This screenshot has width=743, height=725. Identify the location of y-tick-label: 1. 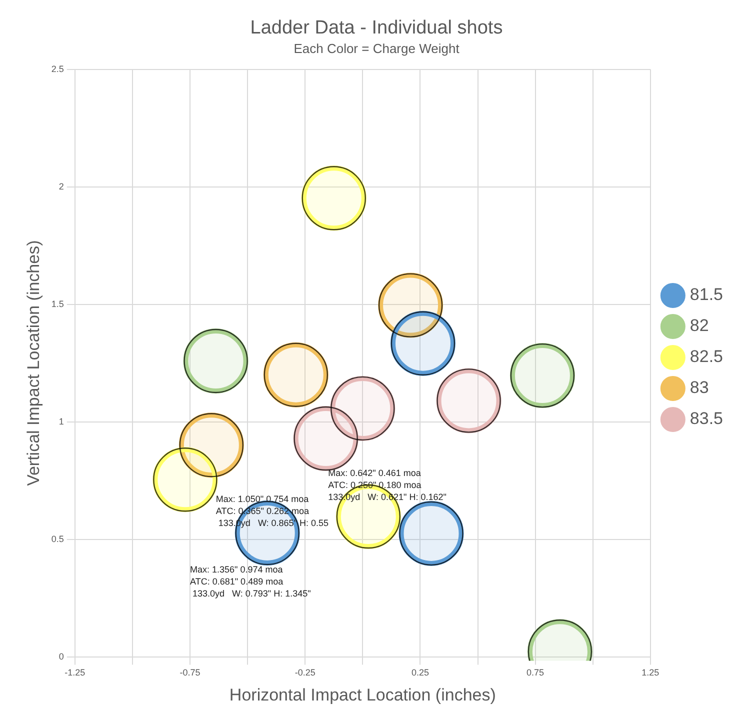
(61, 421).